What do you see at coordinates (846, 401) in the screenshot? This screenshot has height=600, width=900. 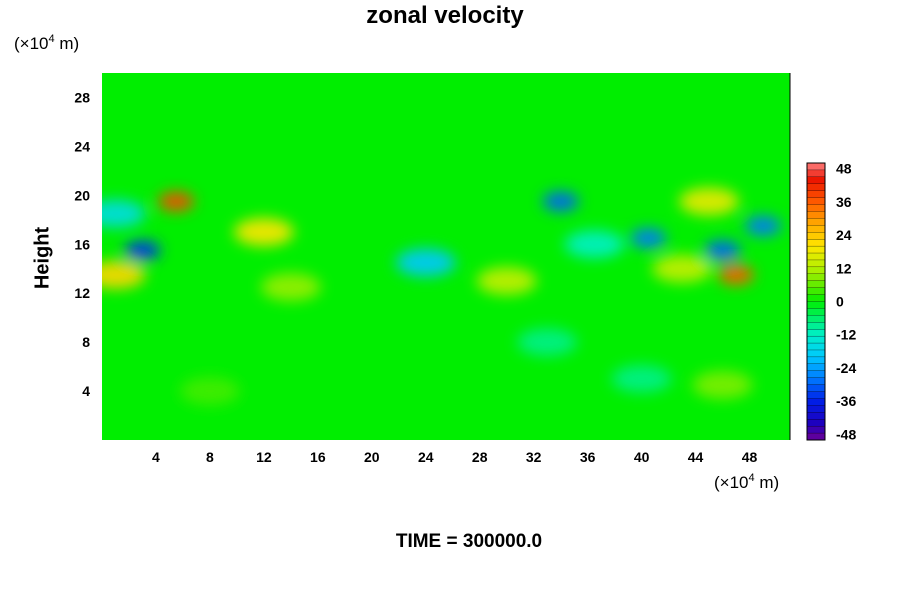 I see `colorbar-tick-label: -36` at bounding box center [846, 401].